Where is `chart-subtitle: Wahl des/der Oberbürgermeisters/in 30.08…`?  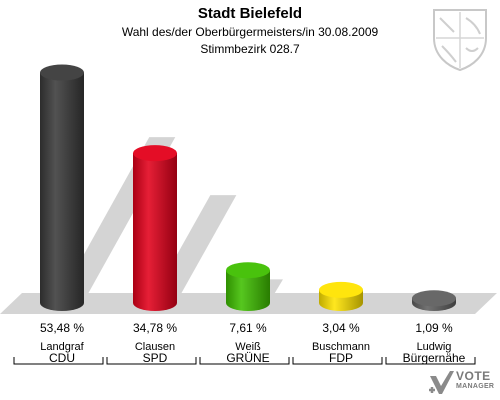 chart-subtitle: Wahl des/der Oberbürgermeisters/in 30.08… is located at coordinates (250, 32).